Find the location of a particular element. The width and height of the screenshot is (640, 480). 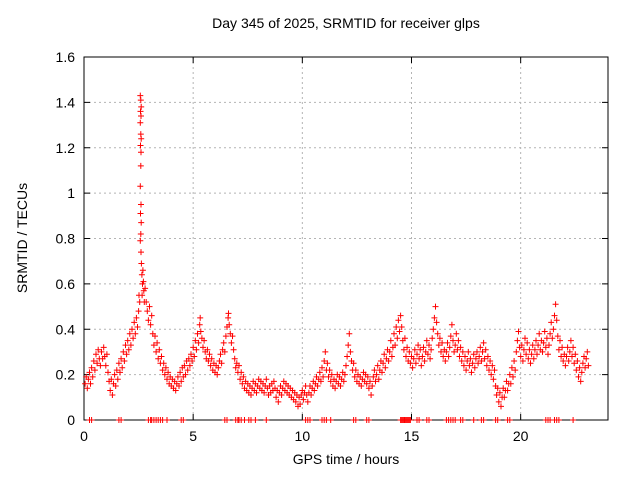

y-axis-label: SRMTID / TECUs is located at coordinates (22, 238).